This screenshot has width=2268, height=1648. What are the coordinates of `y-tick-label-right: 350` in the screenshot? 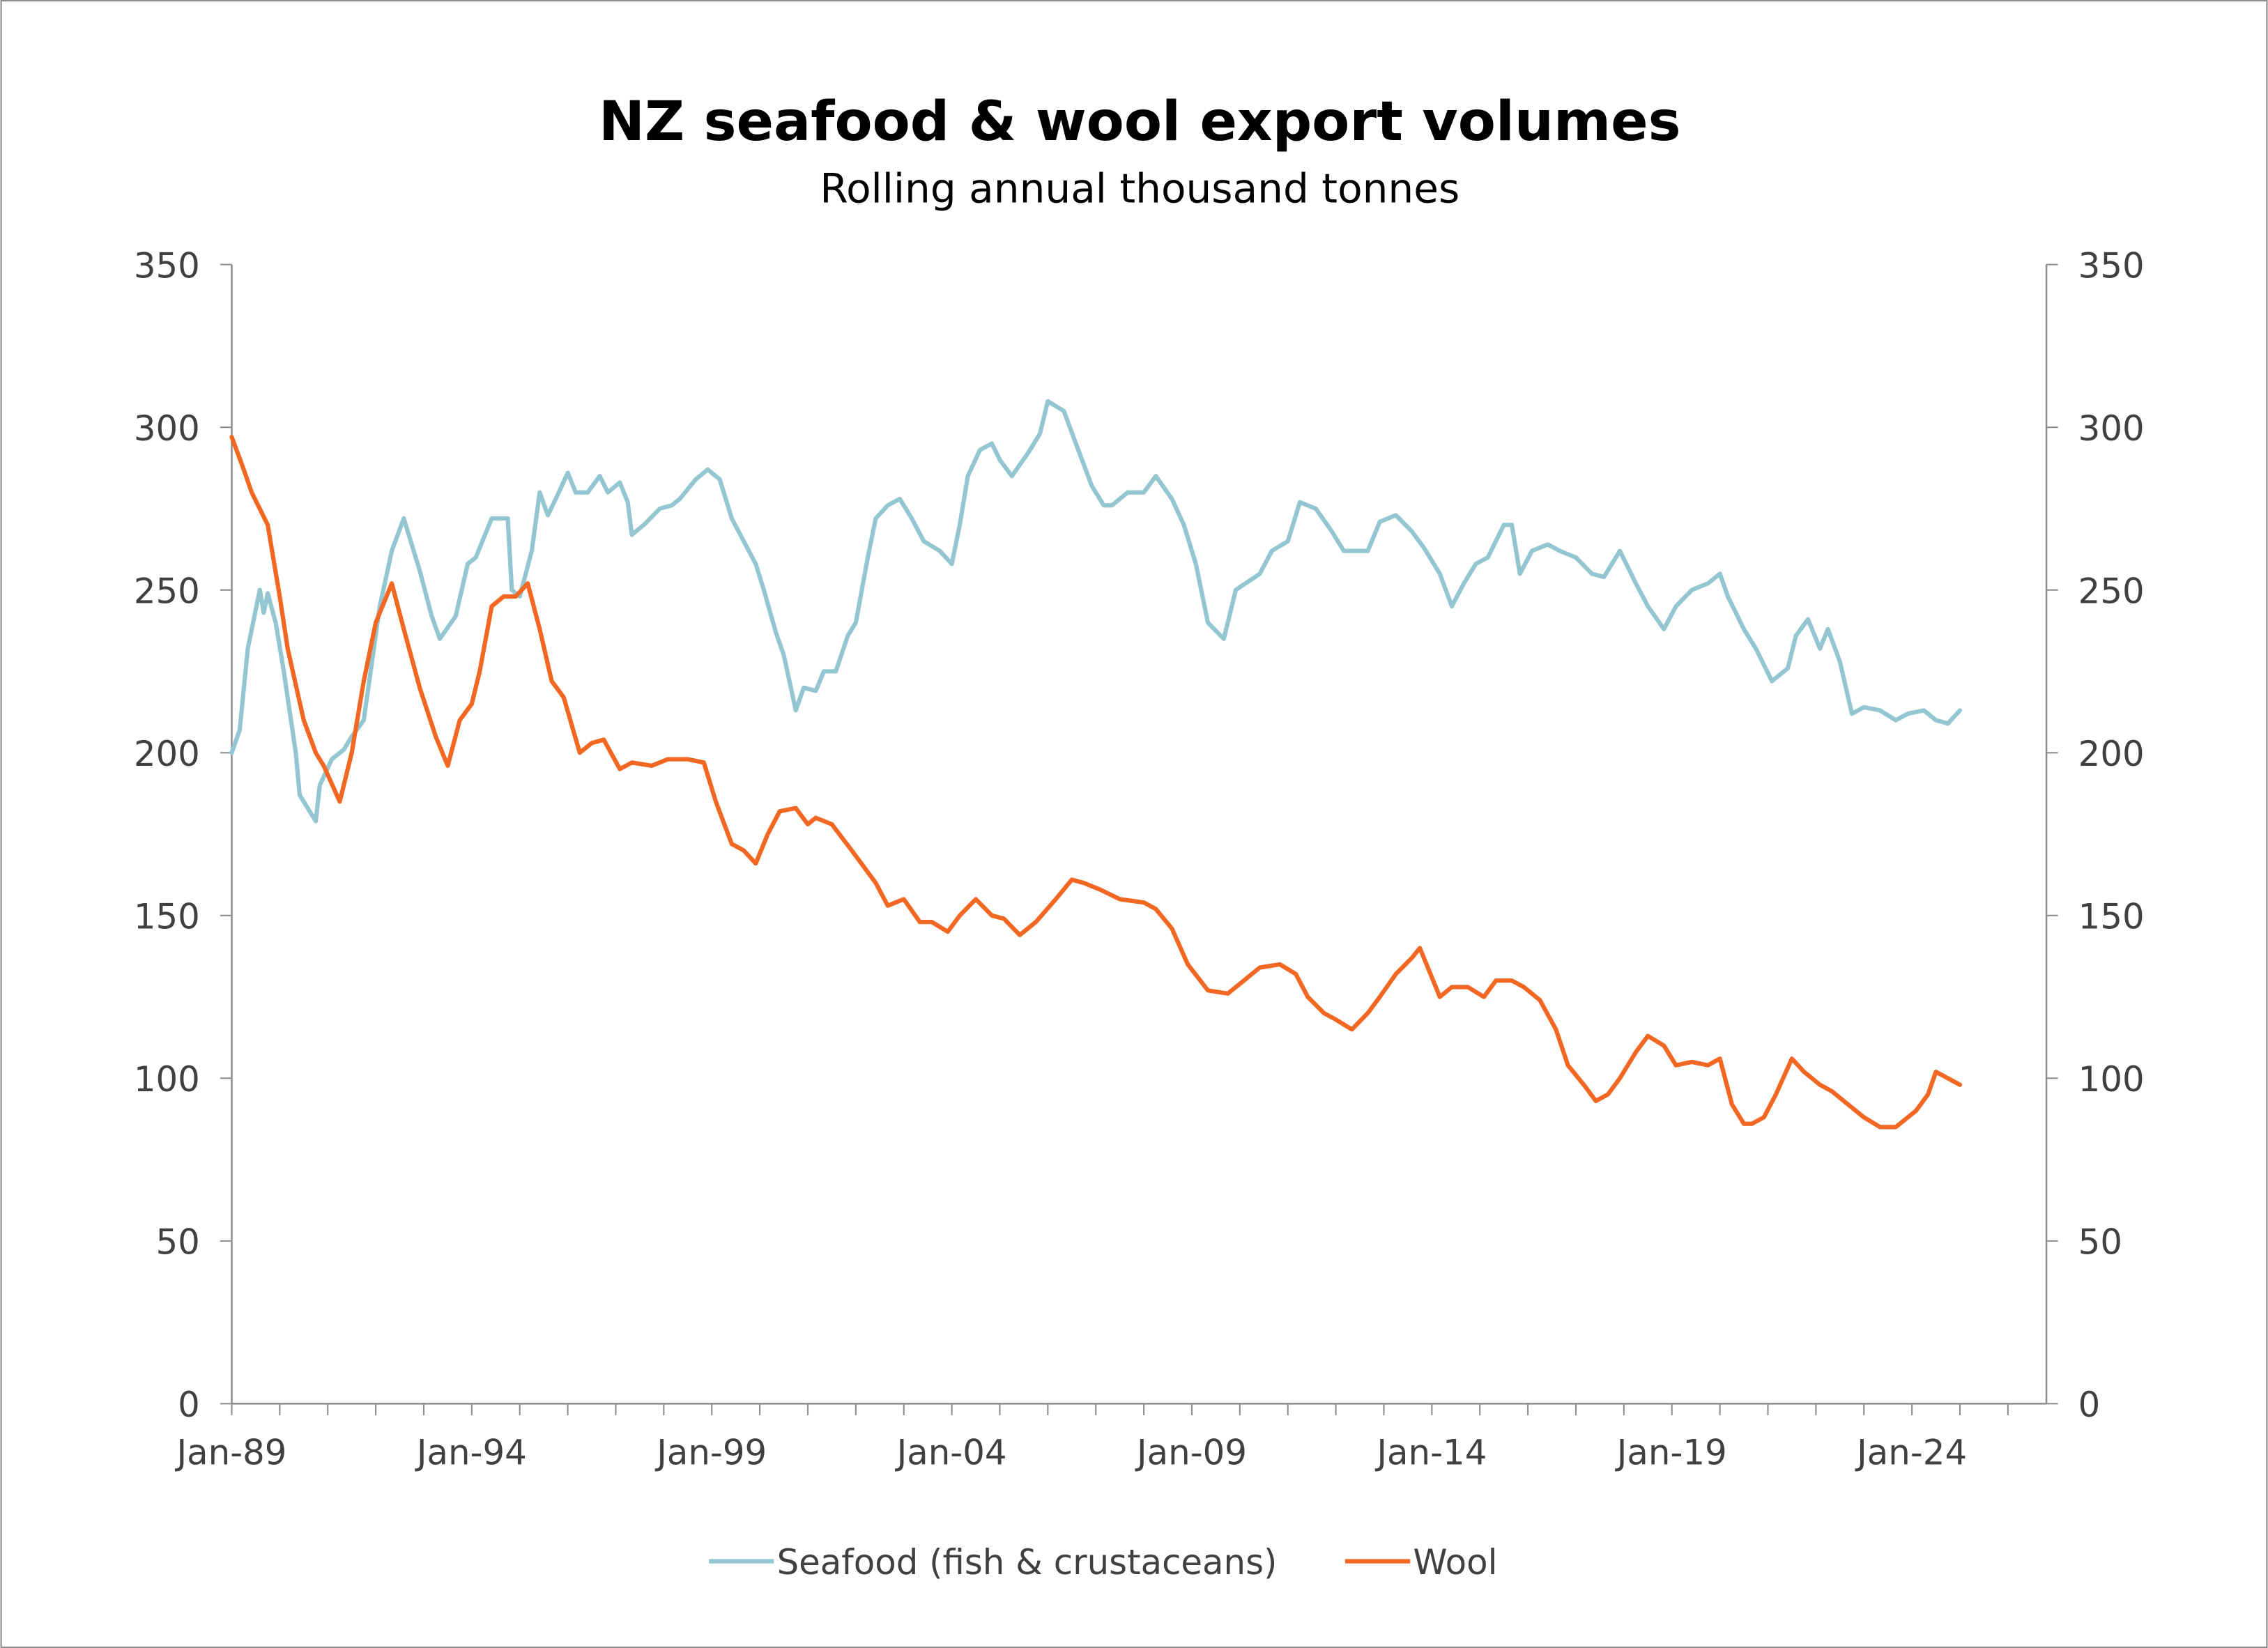 It's located at (2111, 265).